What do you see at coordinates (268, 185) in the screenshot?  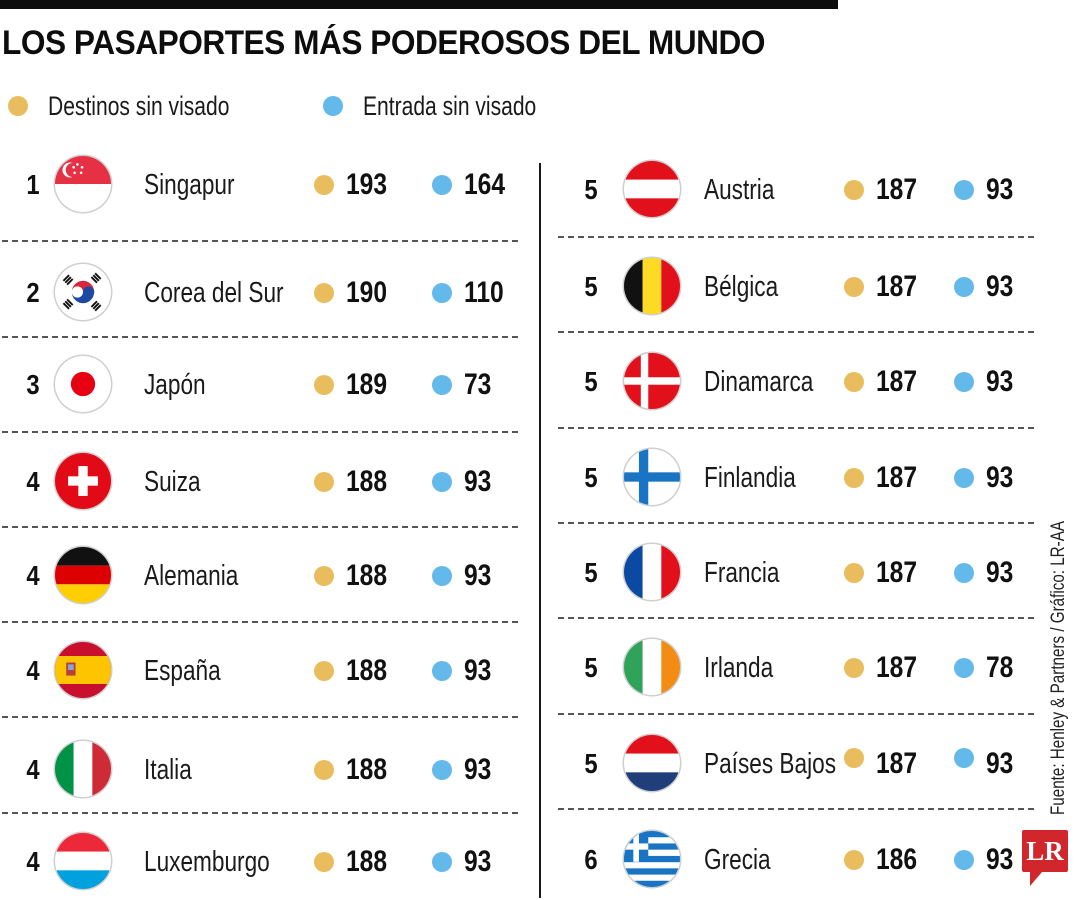 I see `table-row: 1 Singapur 193 164` at bounding box center [268, 185].